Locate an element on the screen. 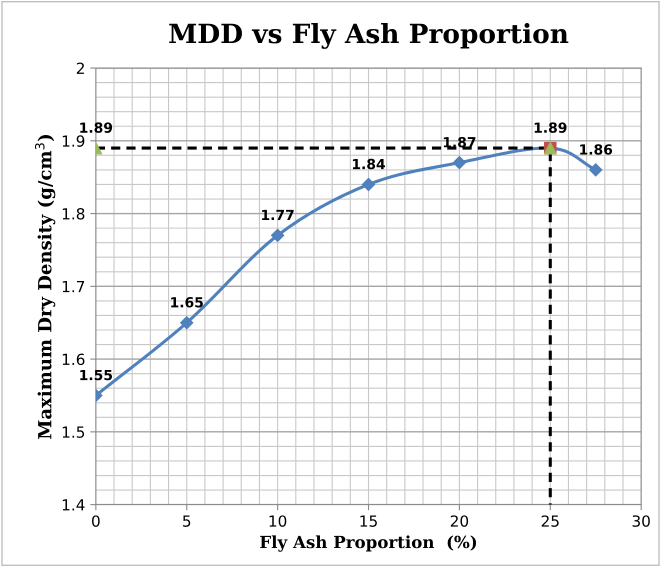 The height and width of the screenshot is (567, 661). x-tick-label: 25 is located at coordinates (550, 521).